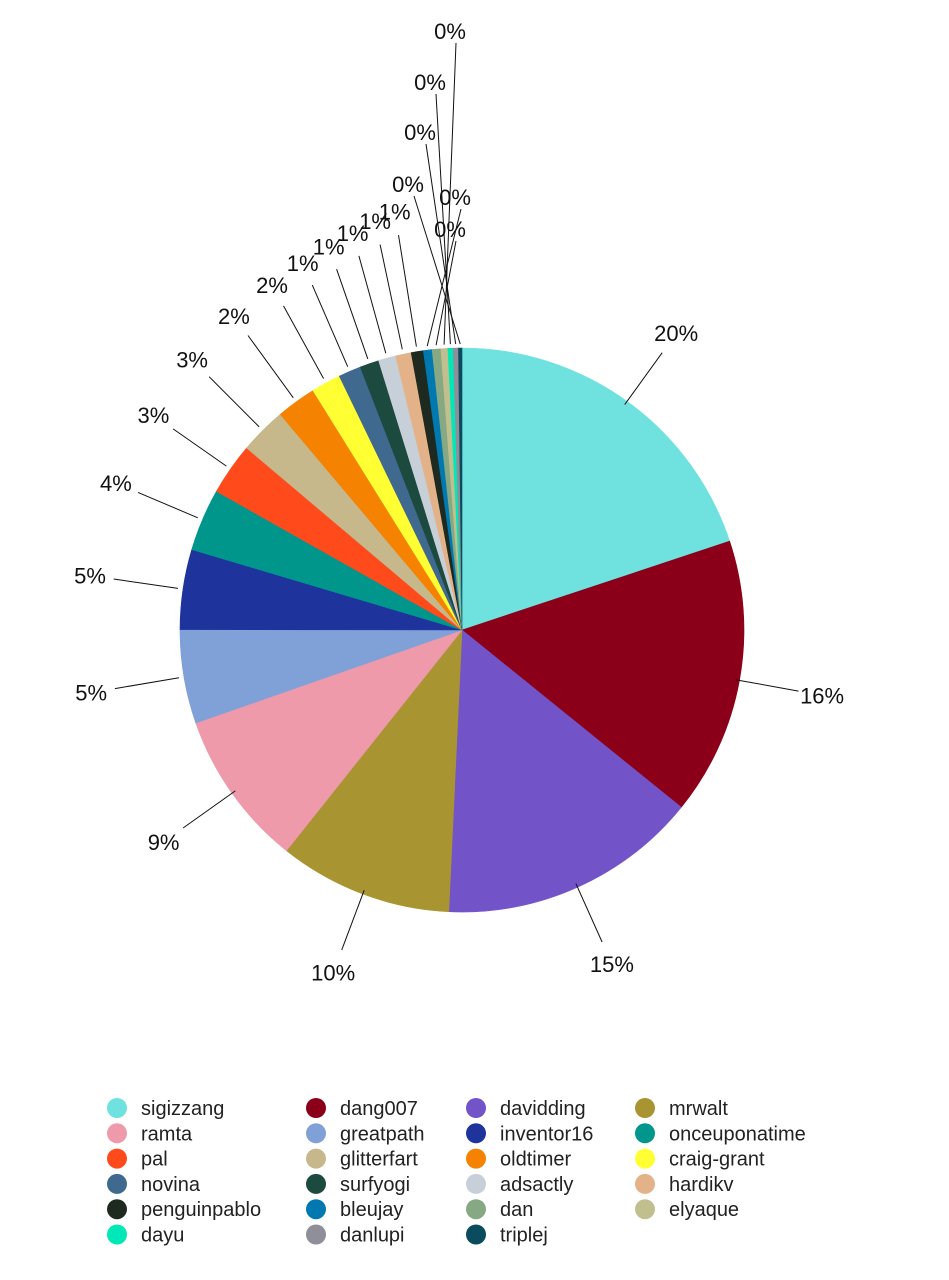  I want to click on legend-label-glitterfart: glitterfart, so click(379, 1160).